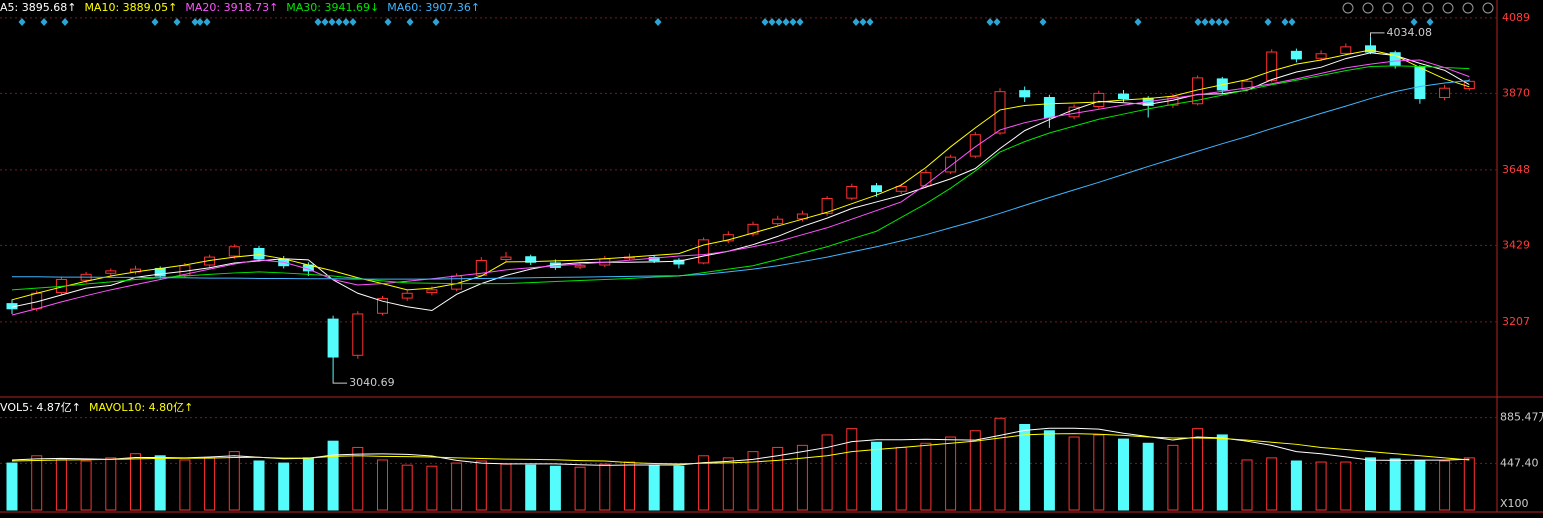 The image size is (1543, 518). Describe the element at coordinates (231, 7) in the screenshot. I see `legend-entry: MA20: 3918.73↑` at that location.